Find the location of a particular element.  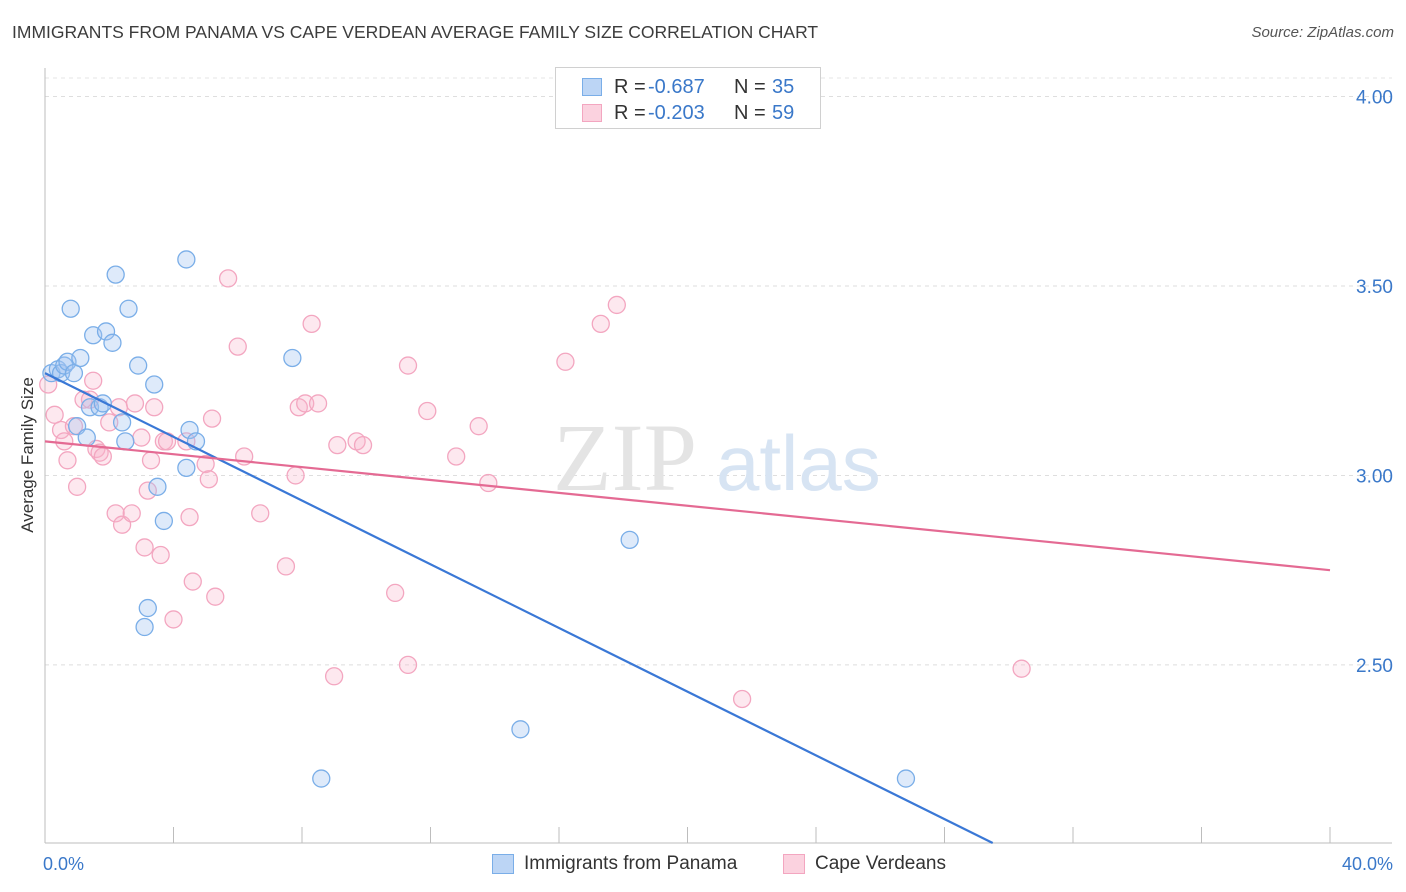

x-tick-label: 0.0% is located at coordinates (63, 864).